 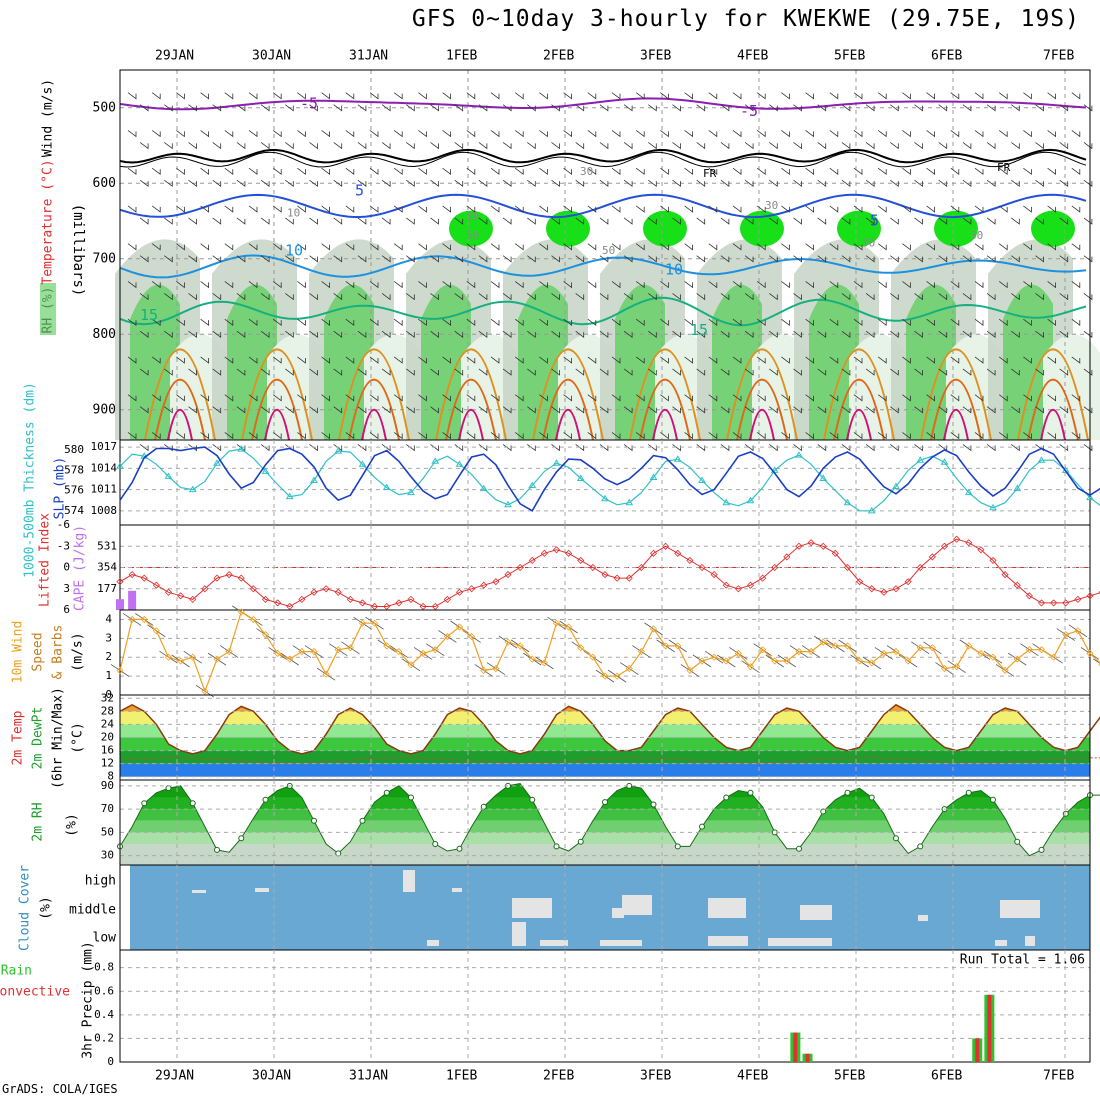 What do you see at coordinates (107, 737) in the screenshot?
I see `temp2m-y-tick: 20` at bounding box center [107, 737].